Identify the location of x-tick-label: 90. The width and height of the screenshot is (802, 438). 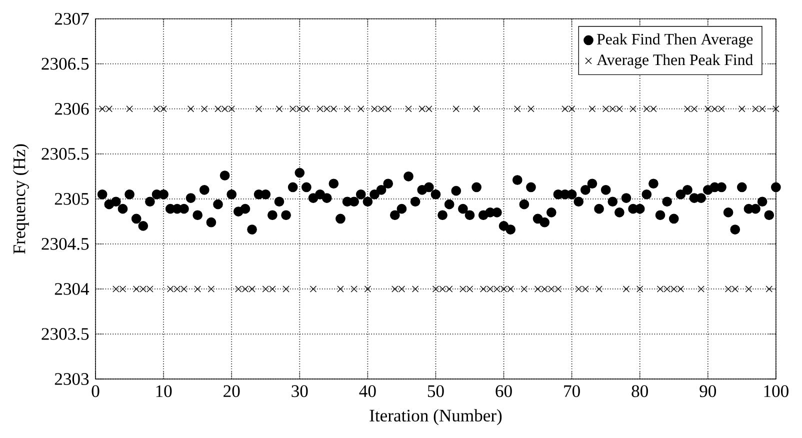
(708, 391).